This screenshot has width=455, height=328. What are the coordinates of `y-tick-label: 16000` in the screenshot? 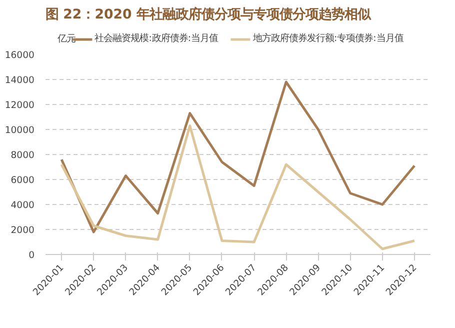 It's located at (19, 55).